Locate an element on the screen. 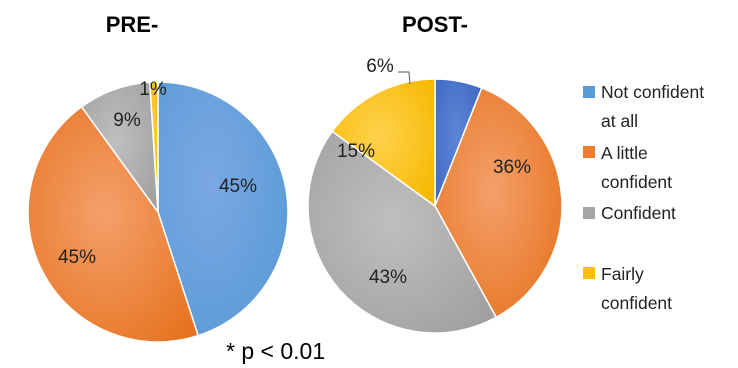 The width and height of the screenshot is (738, 368). post-slice-a-little-confident is located at coordinates (498, 202).